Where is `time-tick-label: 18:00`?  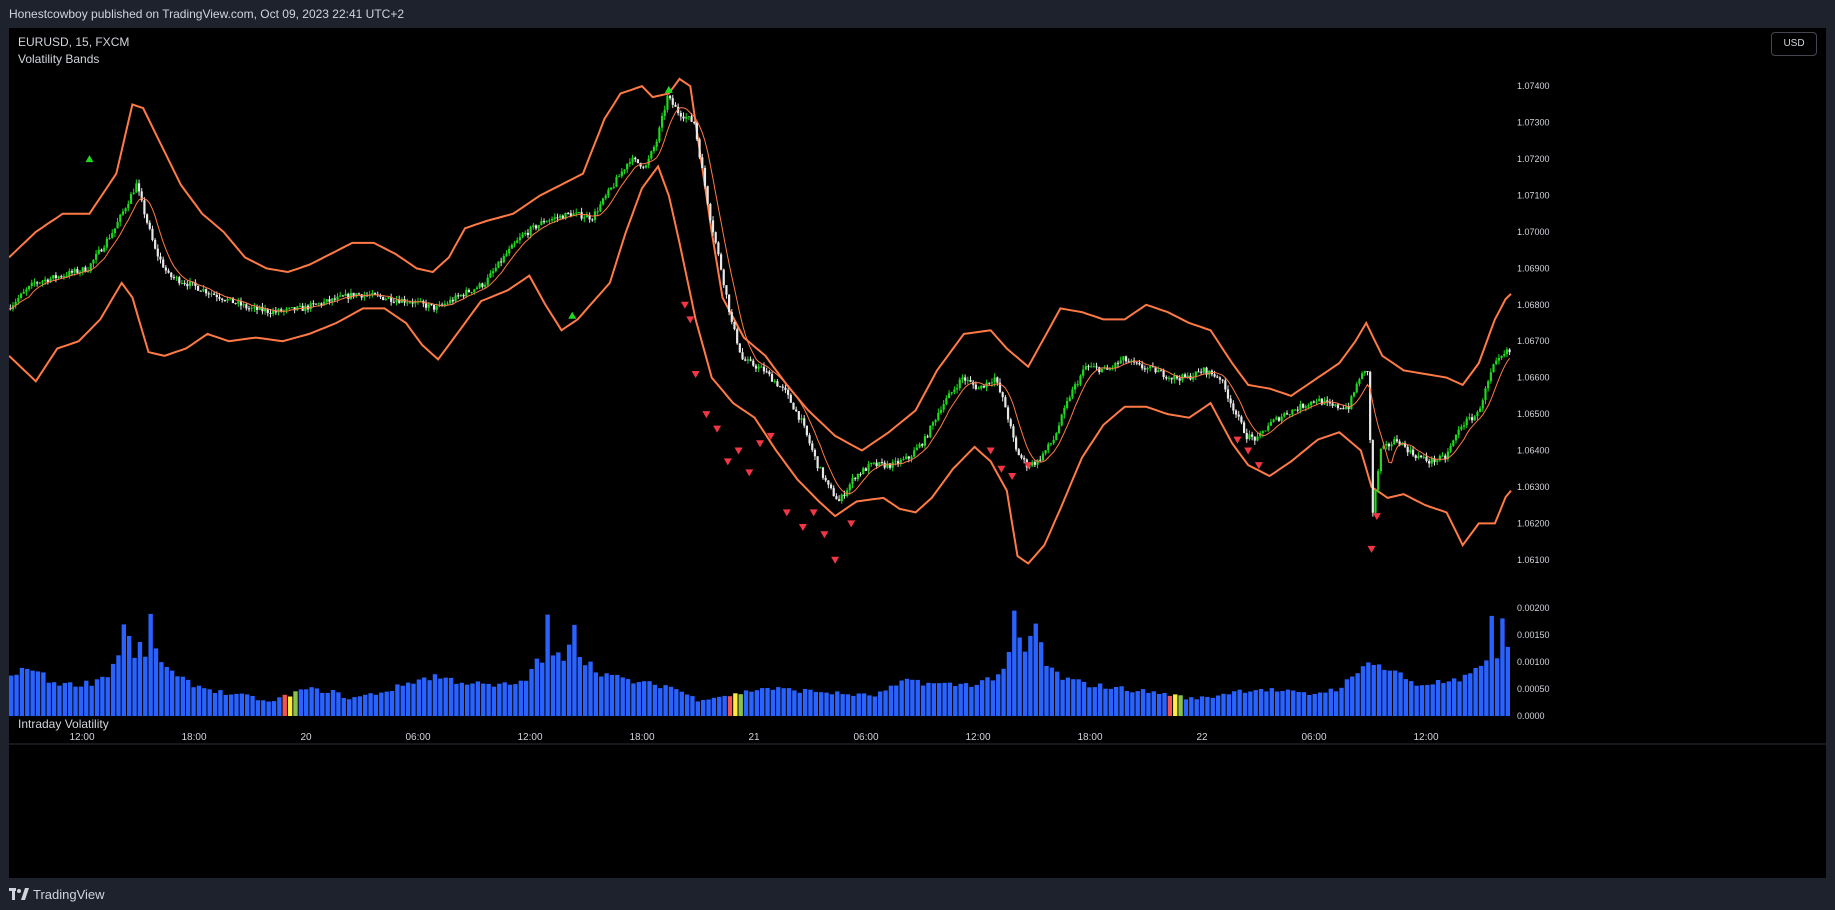 time-tick-label: 18:00 is located at coordinates (1089, 737).